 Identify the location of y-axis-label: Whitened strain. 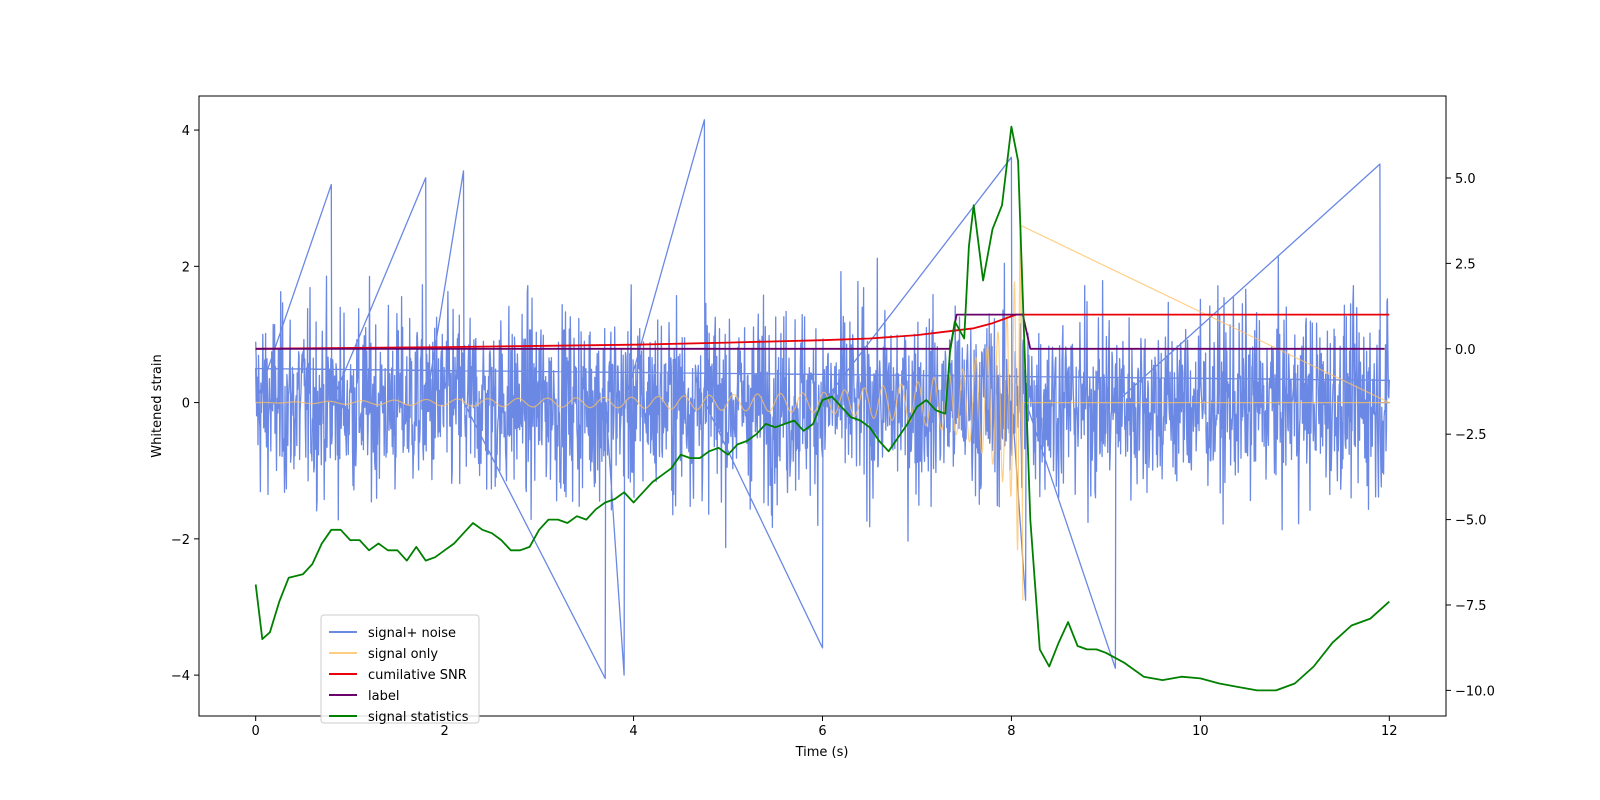
(157, 405).